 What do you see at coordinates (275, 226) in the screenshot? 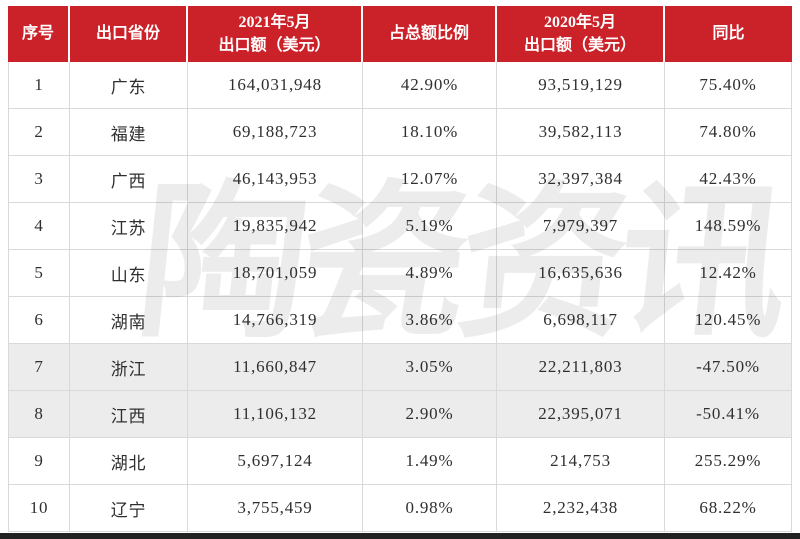
I see `cell-export-2021: 19,835,942` at bounding box center [275, 226].